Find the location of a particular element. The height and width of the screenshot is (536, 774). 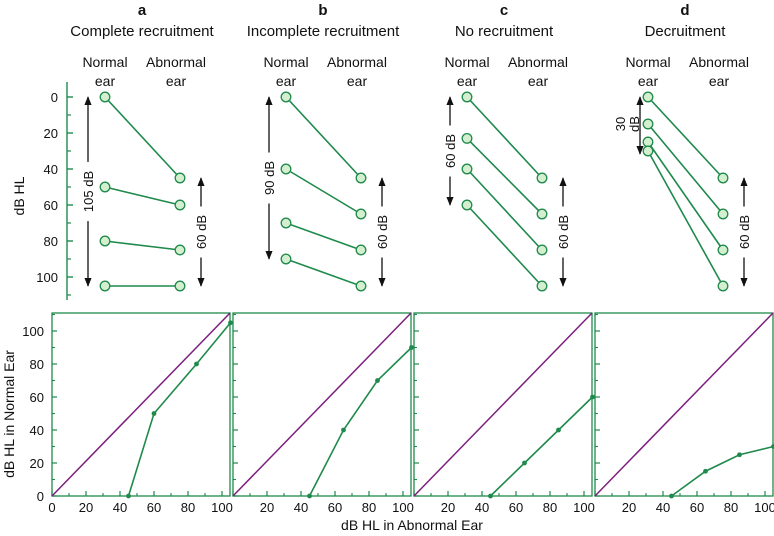

bottom-x-axis-label: dB HL in Abnormal Ear is located at coordinates (412, 525).